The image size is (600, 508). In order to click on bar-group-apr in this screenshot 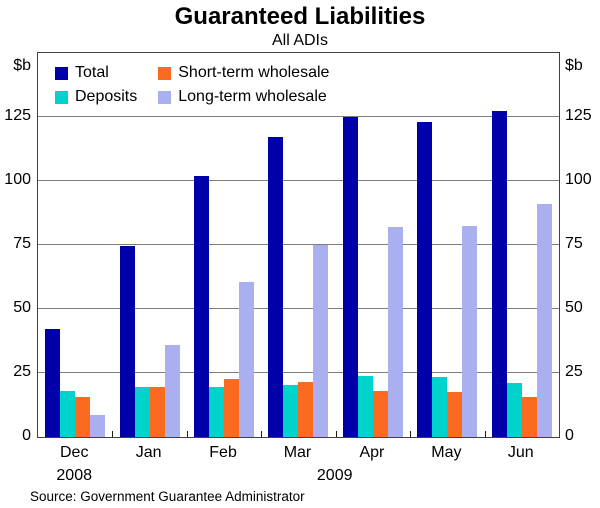, I will do `click(373, 245)`.